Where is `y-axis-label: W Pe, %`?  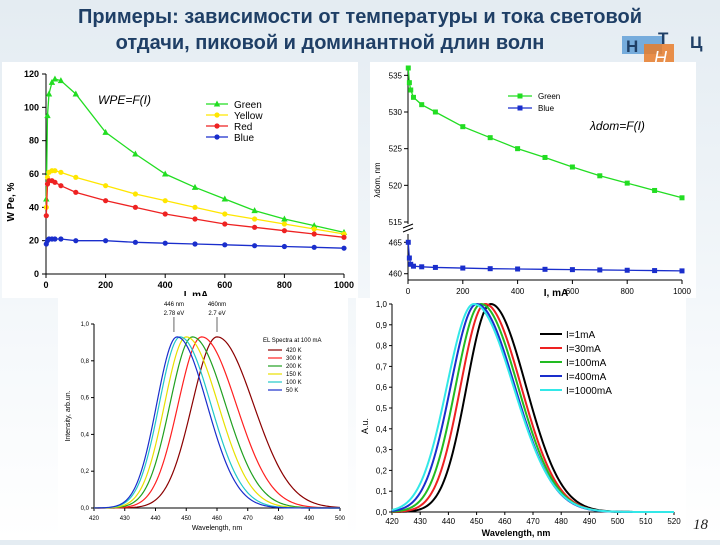
y-axis-label: W Pe, % is located at coordinates (11, 201).